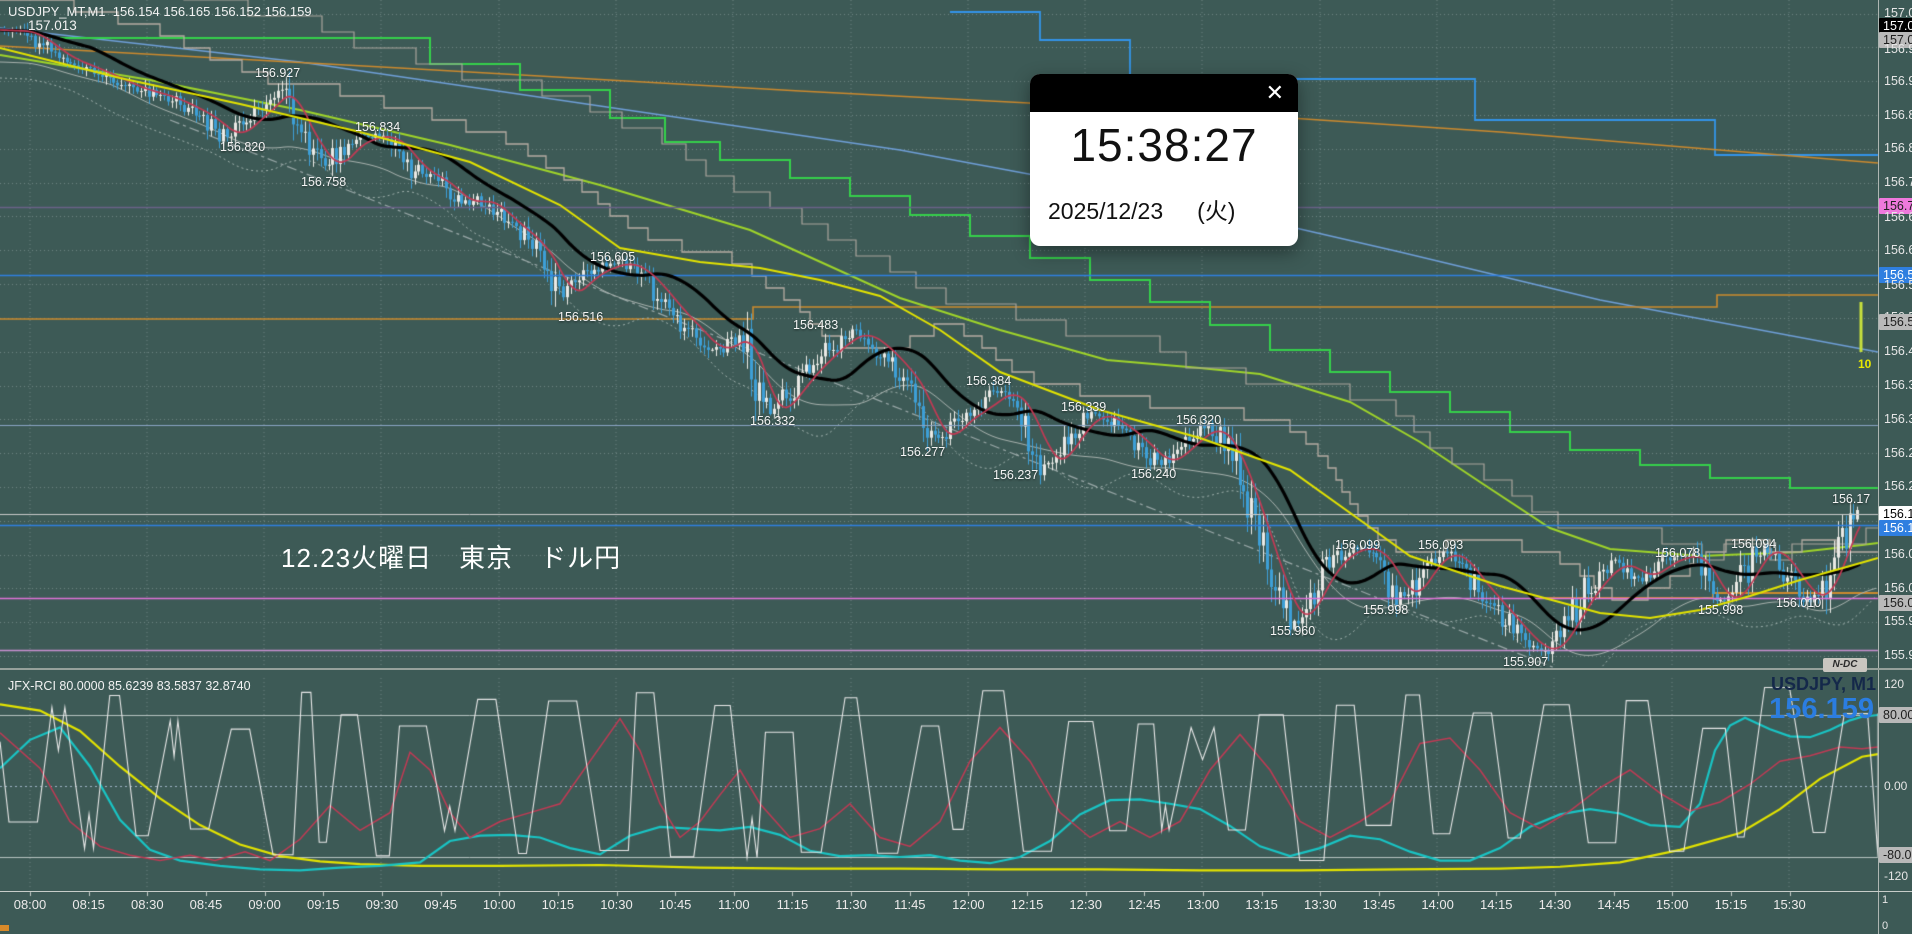 This screenshot has width=1912, height=934. What do you see at coordinates (1526, 662) in the screenshot?
I see `candle-price-label: 155.907` at bounding box center [1526, 662].